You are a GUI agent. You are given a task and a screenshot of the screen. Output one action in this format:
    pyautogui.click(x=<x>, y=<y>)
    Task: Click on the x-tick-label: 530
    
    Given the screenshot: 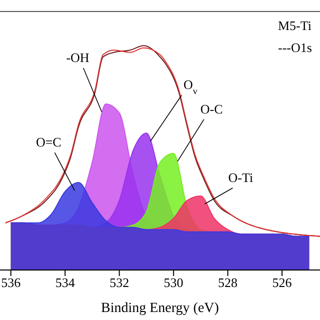 What is the action you would take?
    pyautogui.click(x=174, y=282)
    